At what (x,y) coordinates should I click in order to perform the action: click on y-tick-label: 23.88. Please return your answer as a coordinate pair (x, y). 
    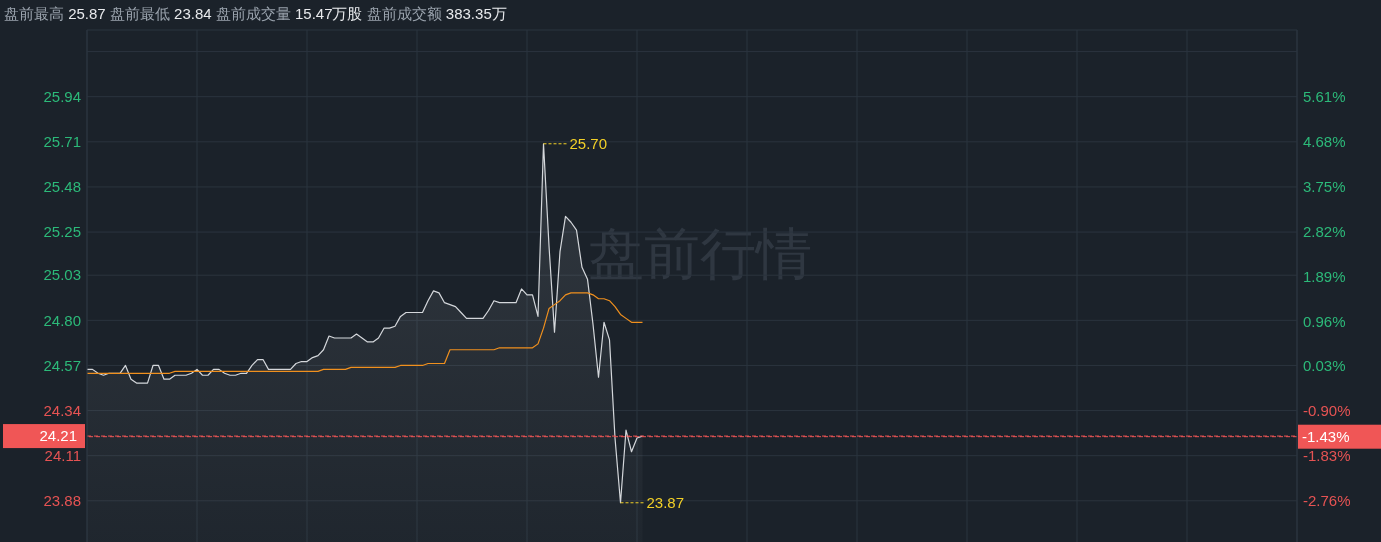
    Looking at the image, I should click on (62, 501).